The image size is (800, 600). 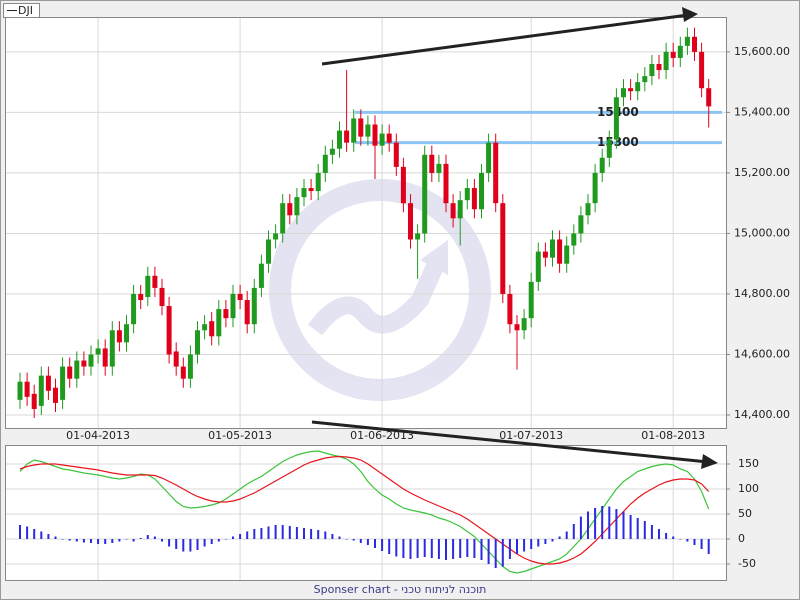 What do you see at coordinates (762, 172) in the screenshot?
I see `y-tick-label: 15,200.00` at bounding box center [762, 172].